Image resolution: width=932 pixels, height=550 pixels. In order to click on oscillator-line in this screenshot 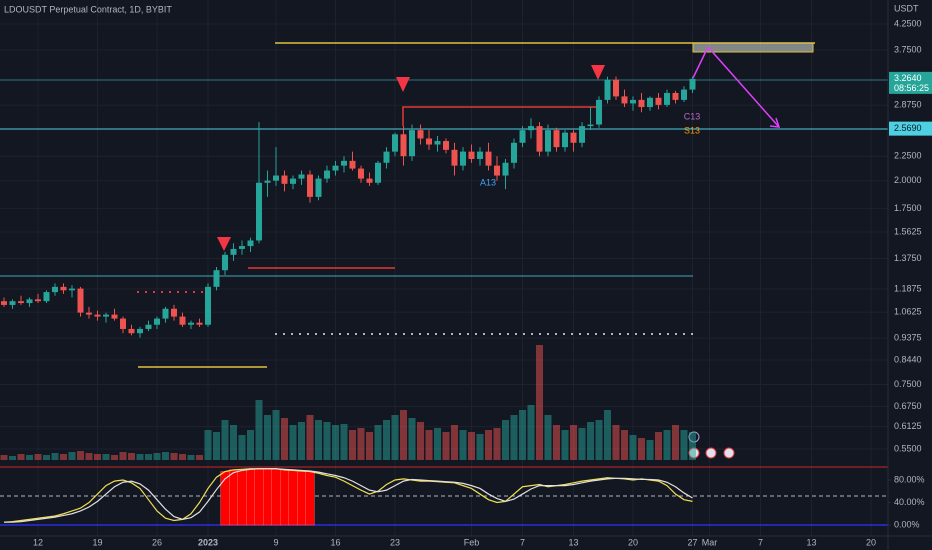, I will do `click(348, 495)`.